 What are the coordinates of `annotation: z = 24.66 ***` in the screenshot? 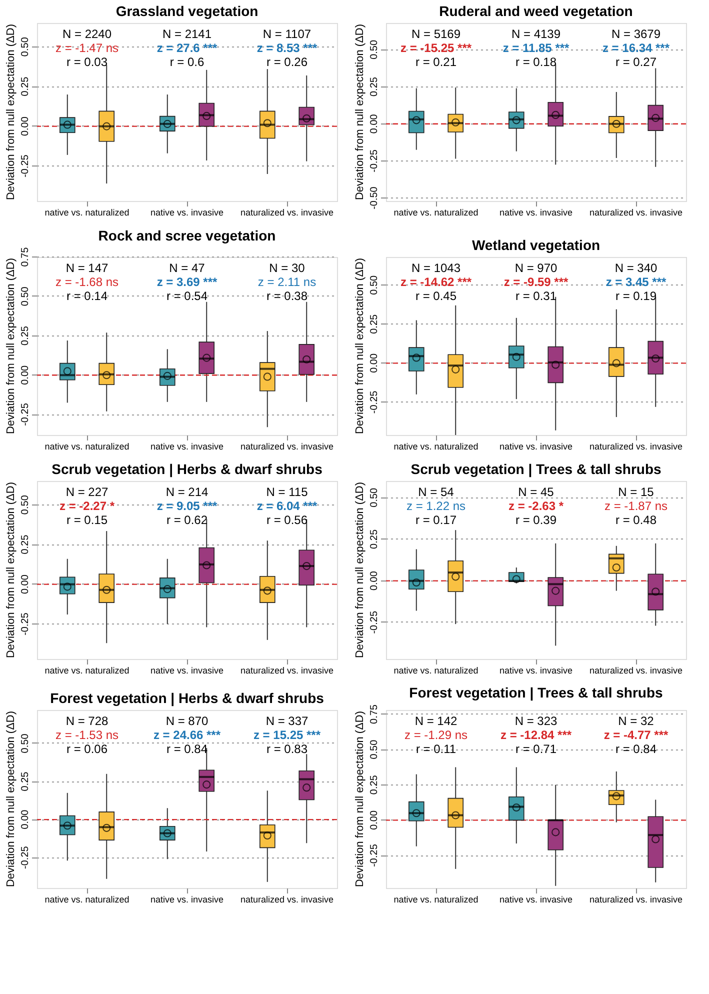 It's located at (187, 735).